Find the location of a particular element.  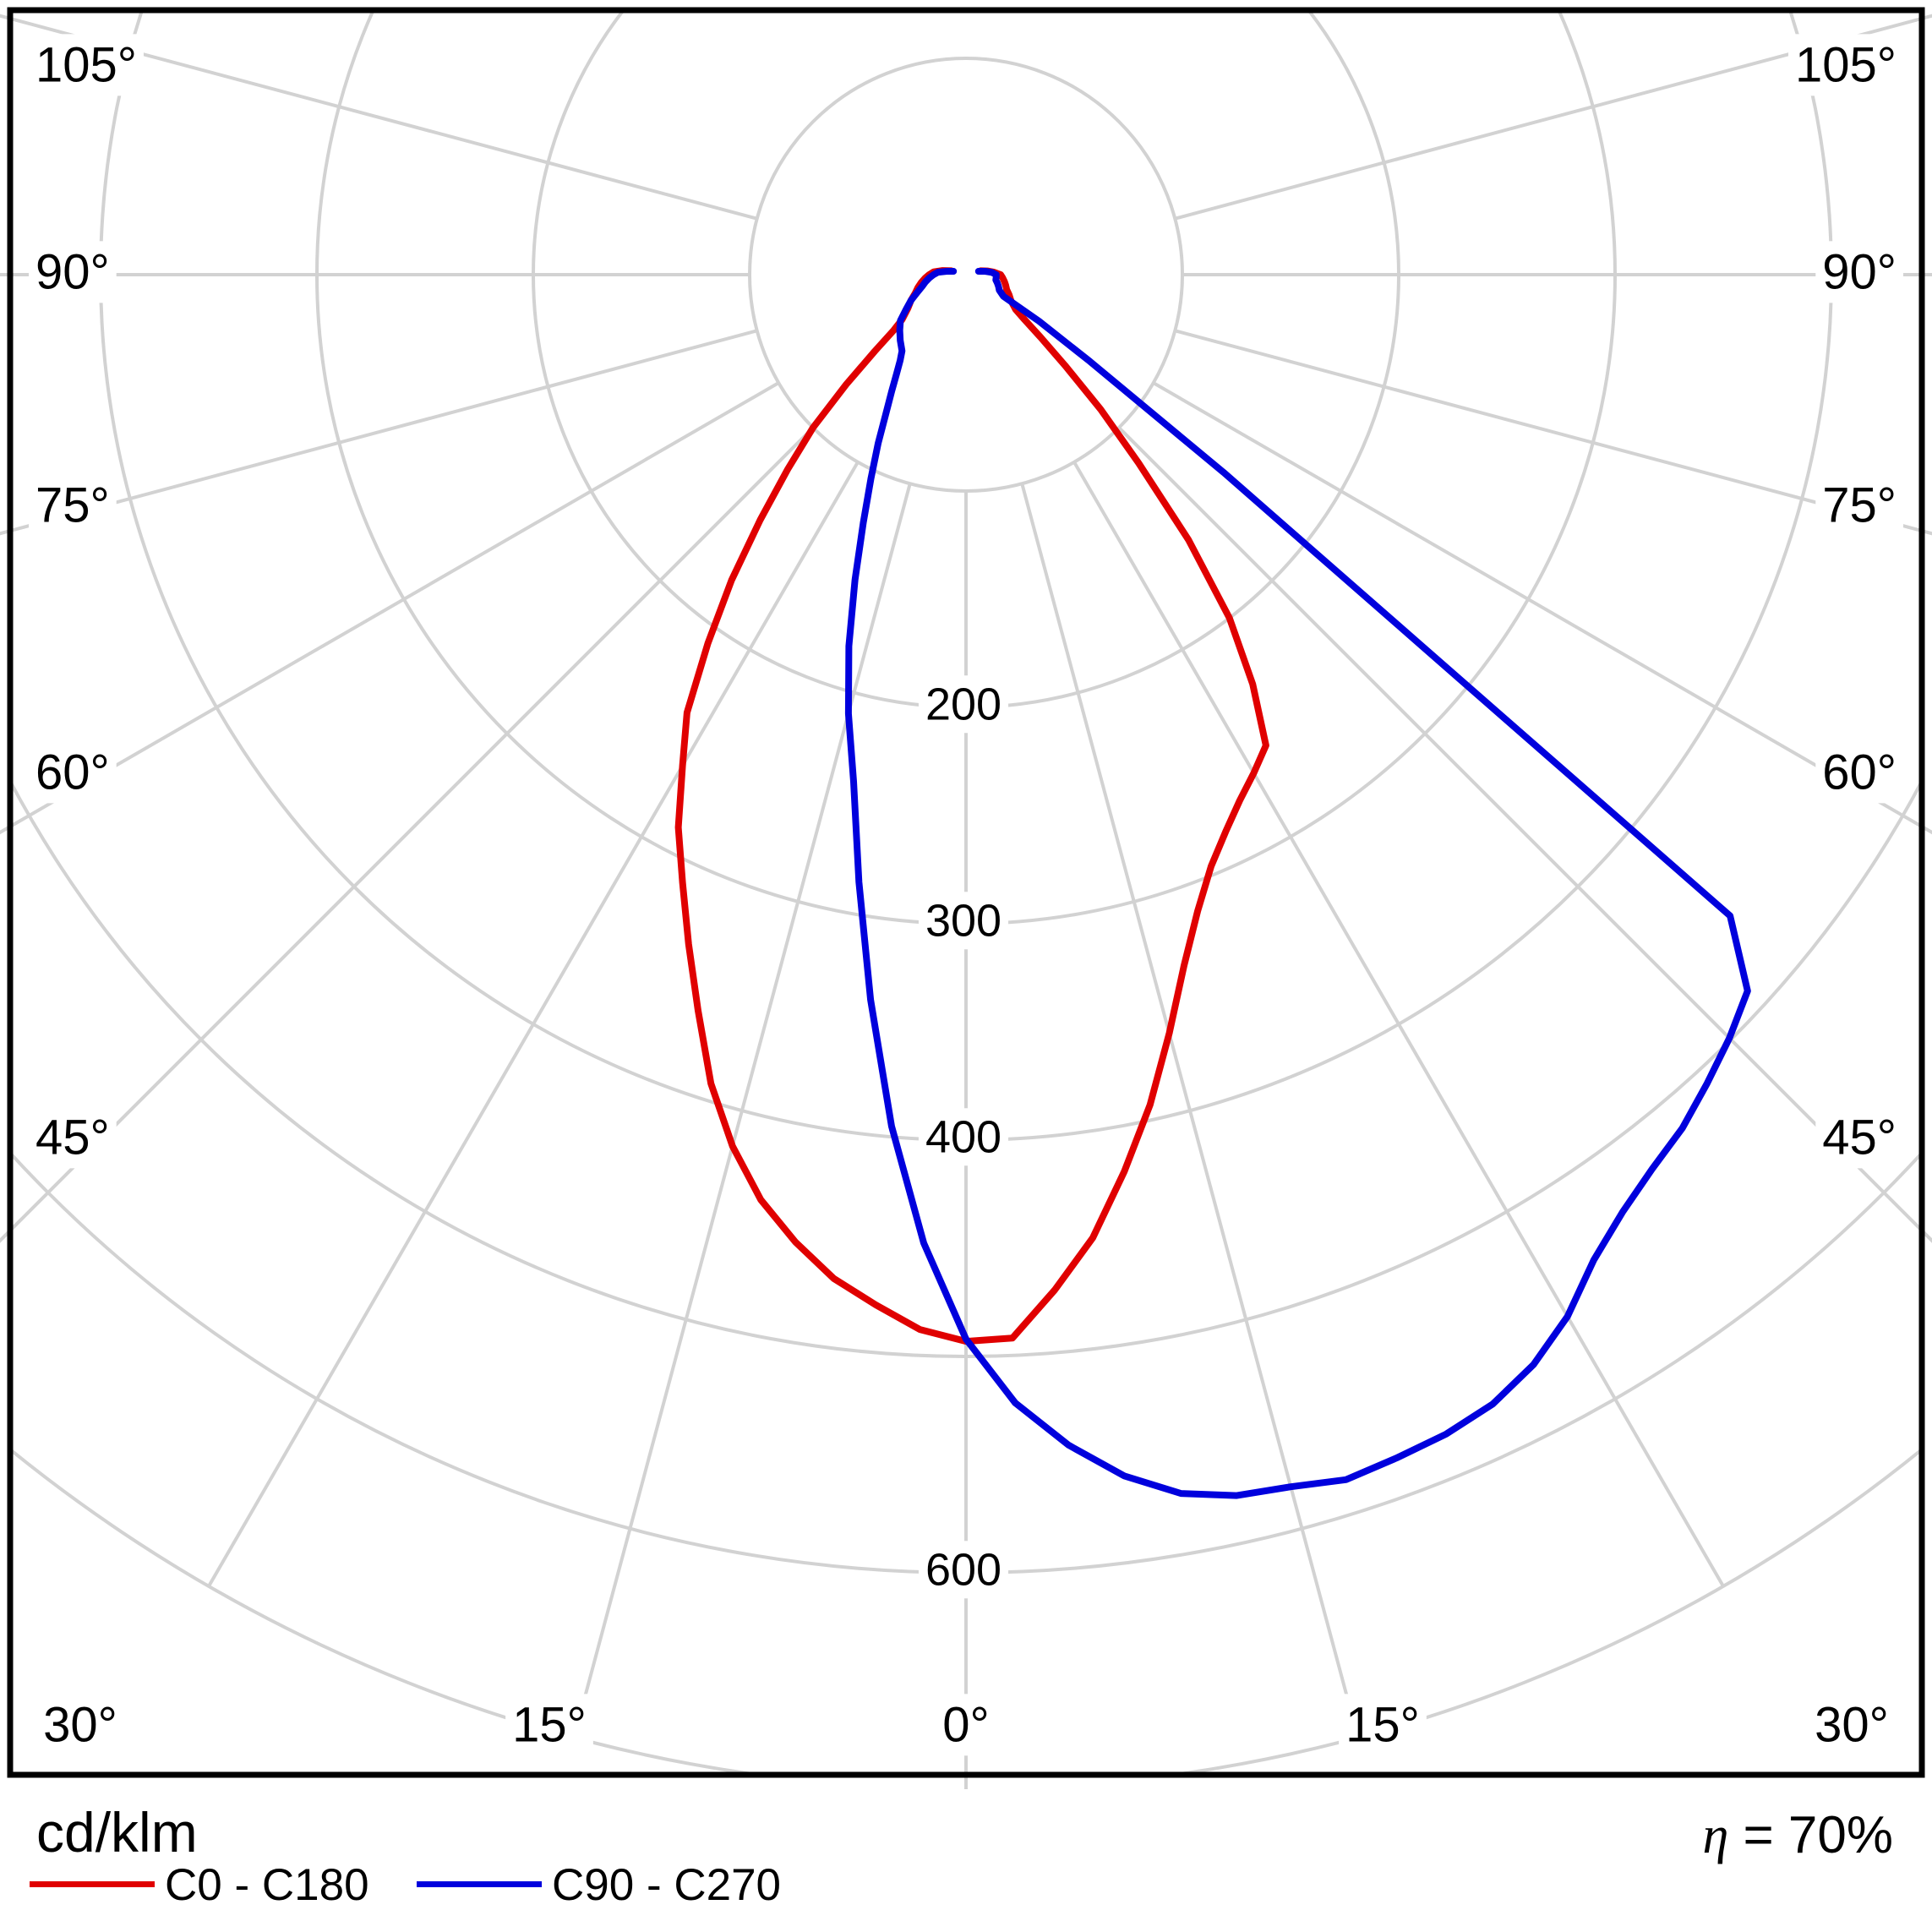

radial-label-400-bg is located at coordinates (963, 1137).